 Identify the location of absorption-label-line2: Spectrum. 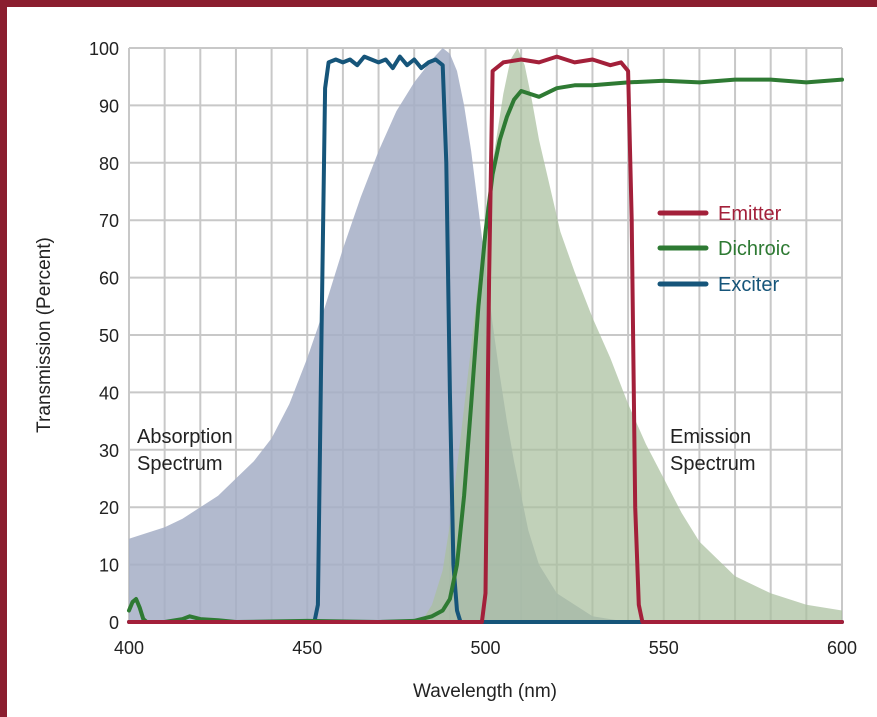
(180, 464).